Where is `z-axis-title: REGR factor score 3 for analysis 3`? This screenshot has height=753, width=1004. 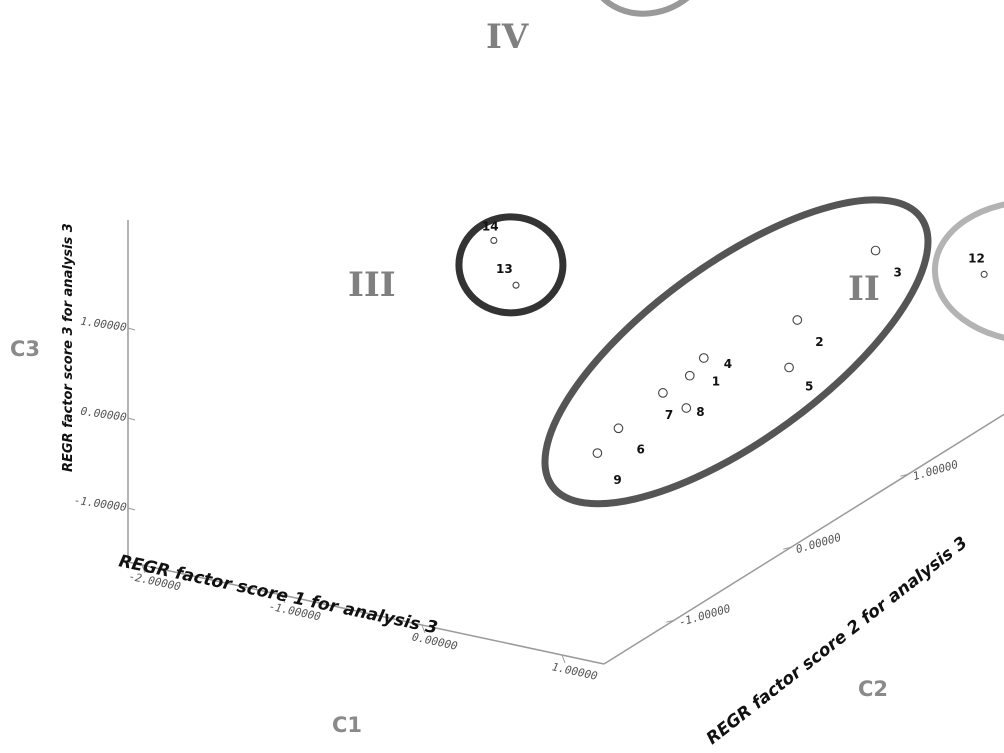 z-axis-title: REGR factor score 3 for analysis 3 is located at coordinates (68, 347).